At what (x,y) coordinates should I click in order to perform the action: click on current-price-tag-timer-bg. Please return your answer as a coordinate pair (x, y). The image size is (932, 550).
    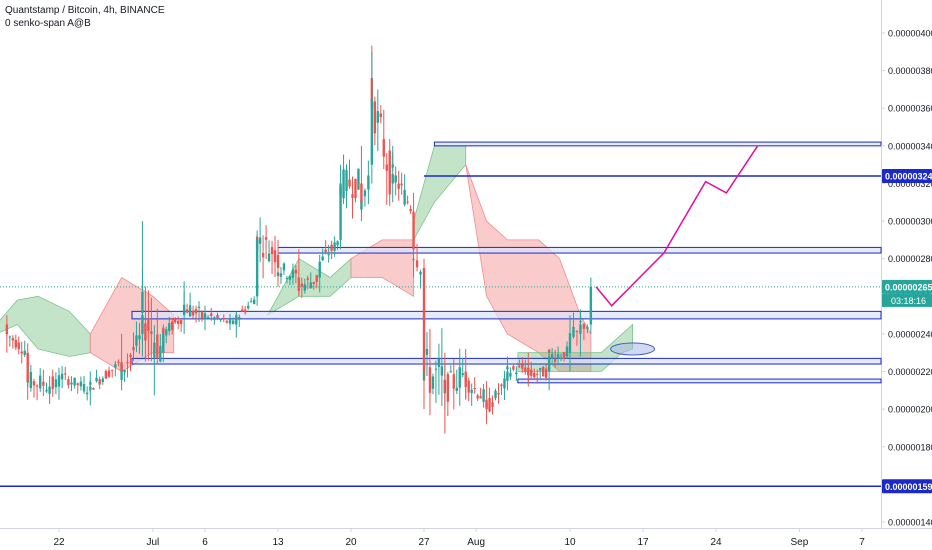
    Looking at the image, I should click on (907, 300).